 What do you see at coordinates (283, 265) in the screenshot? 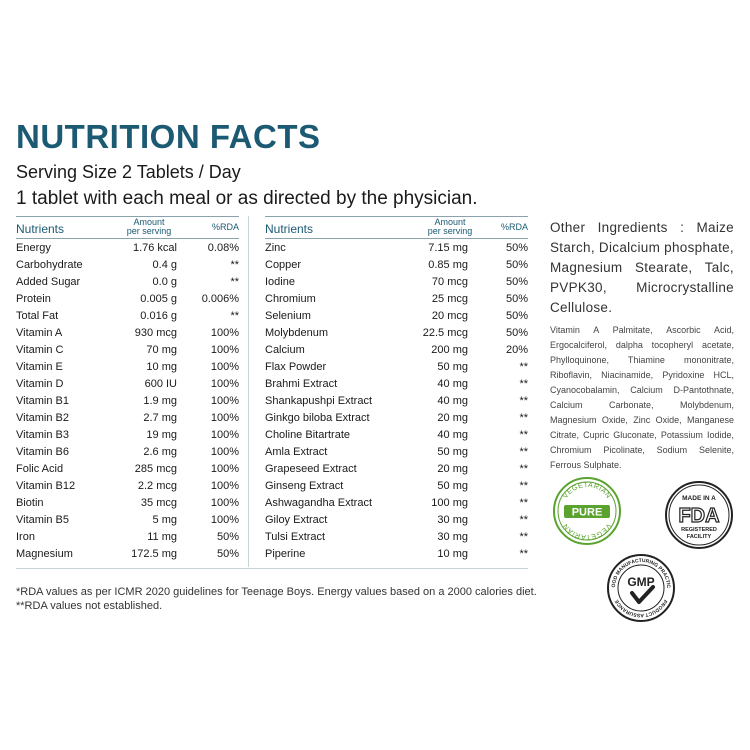
I see `nutrient-name: Copper` at bounding box center [283, 265].